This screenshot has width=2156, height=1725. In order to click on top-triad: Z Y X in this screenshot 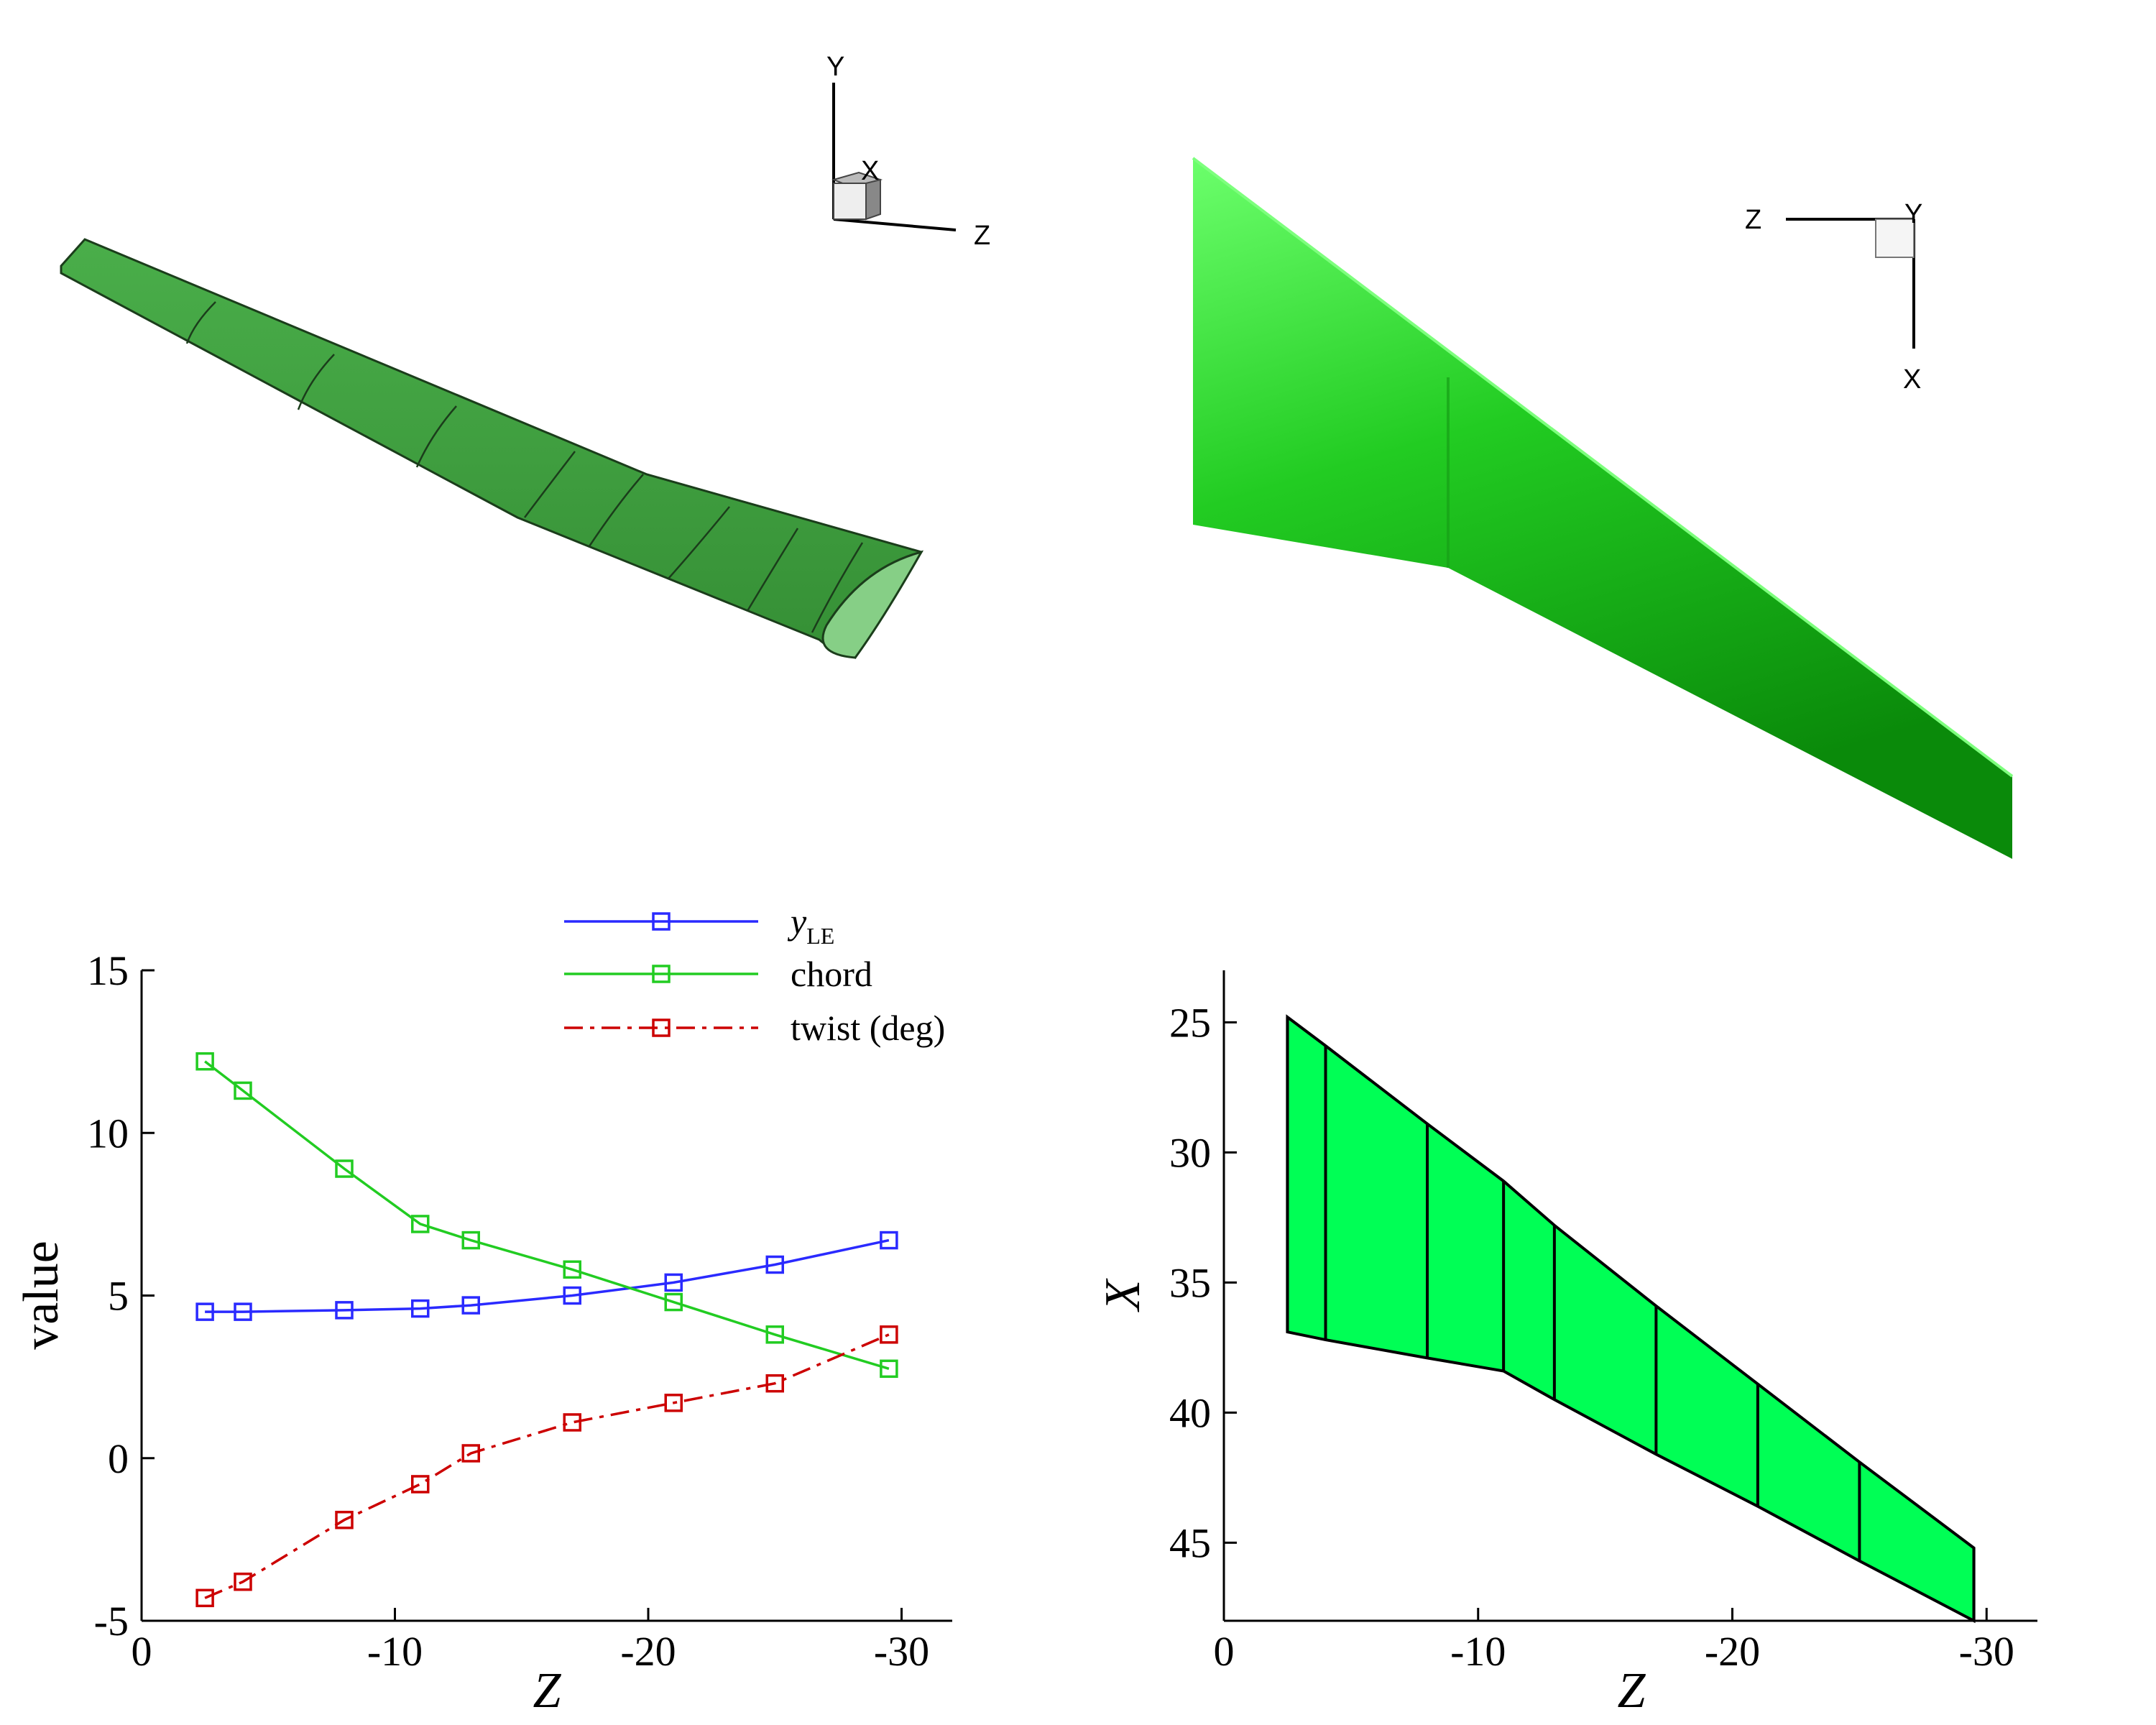, I will do `click(1833, 297)`.